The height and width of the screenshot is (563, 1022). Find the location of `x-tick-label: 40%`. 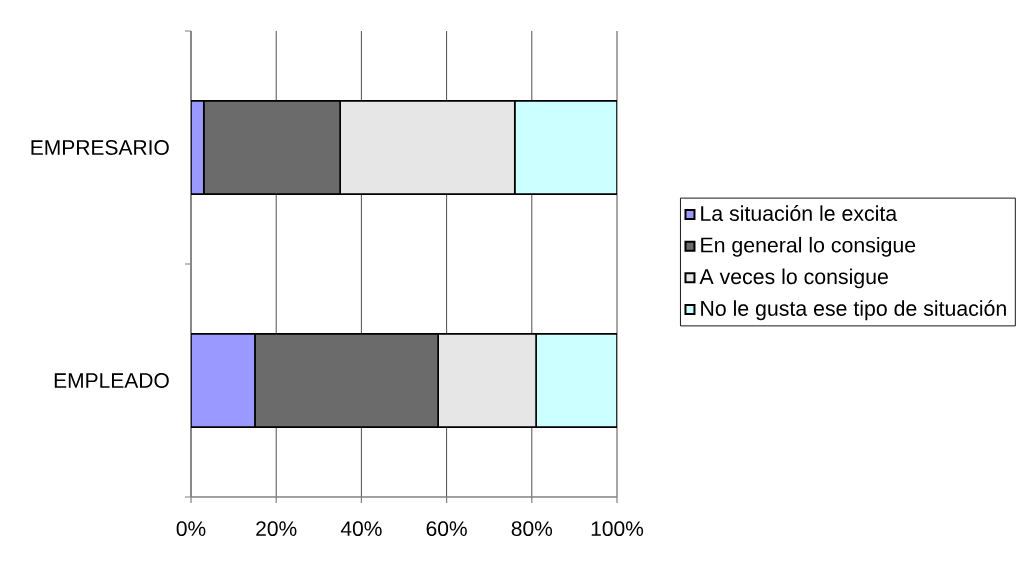

x-tick-label: 40% is located at coordinates (361, 529).